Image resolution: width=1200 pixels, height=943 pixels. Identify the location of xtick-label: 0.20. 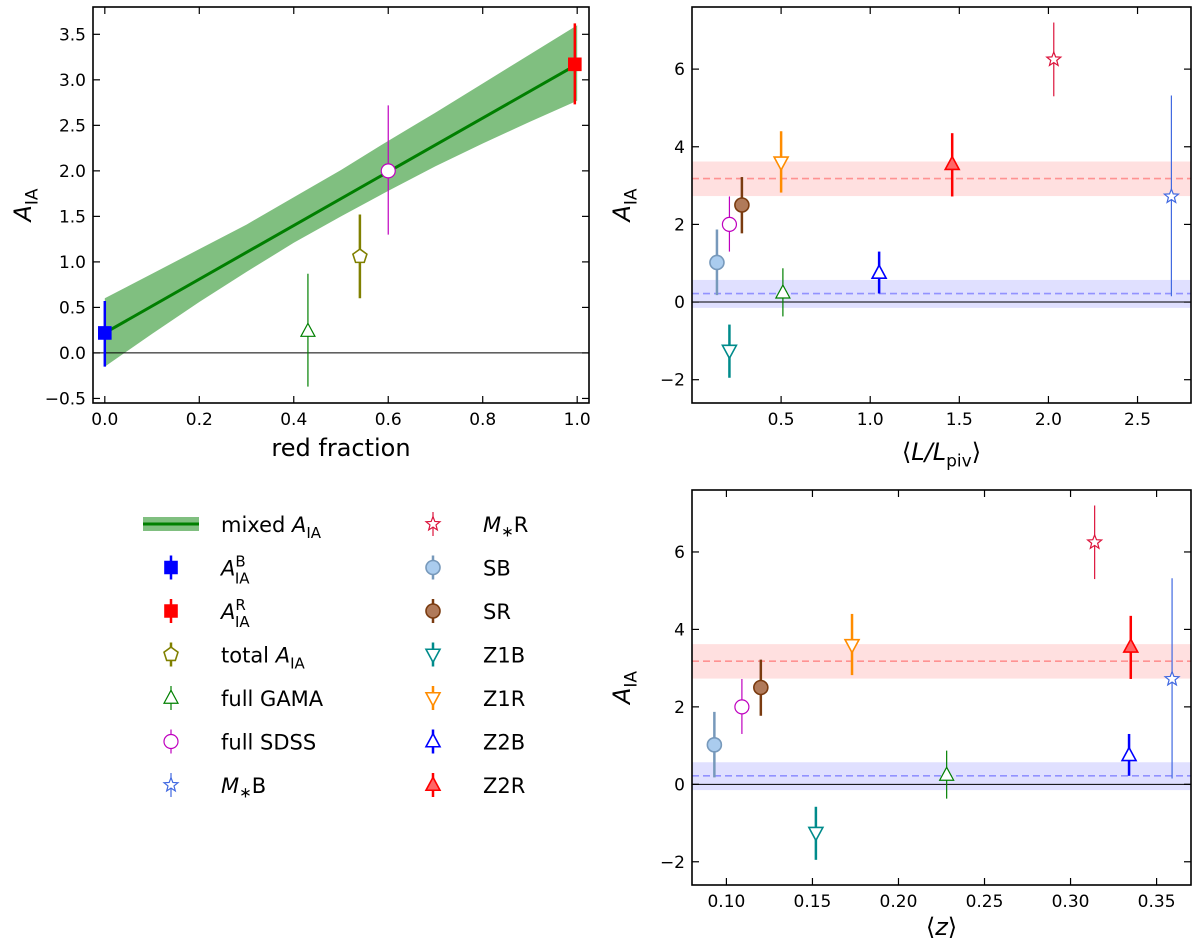
(899, 902).